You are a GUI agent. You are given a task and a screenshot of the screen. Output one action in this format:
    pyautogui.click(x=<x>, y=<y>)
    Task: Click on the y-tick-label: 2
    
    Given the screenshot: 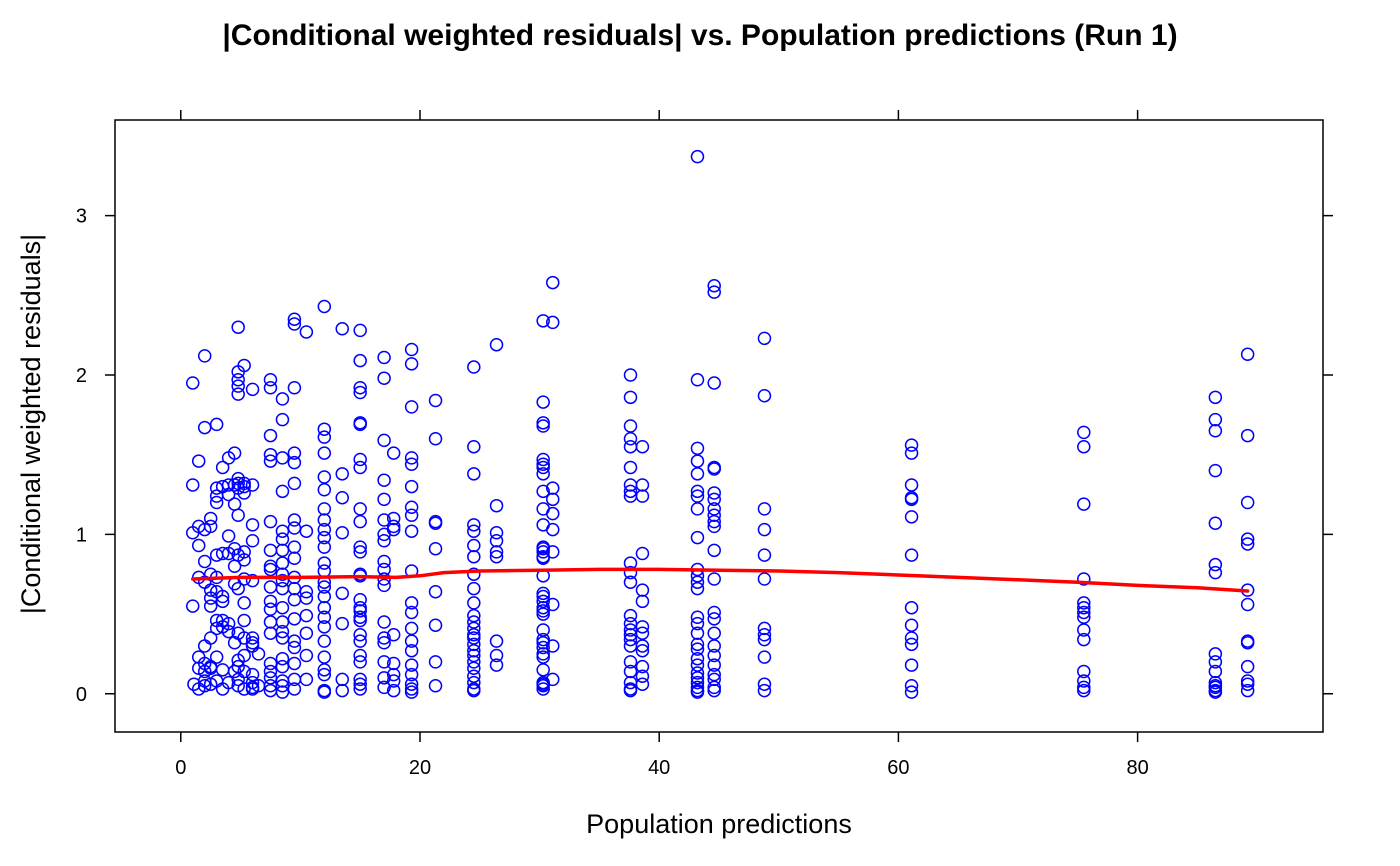 What is the action you would take?
    pyautogui.click(x=81, y=376)
    